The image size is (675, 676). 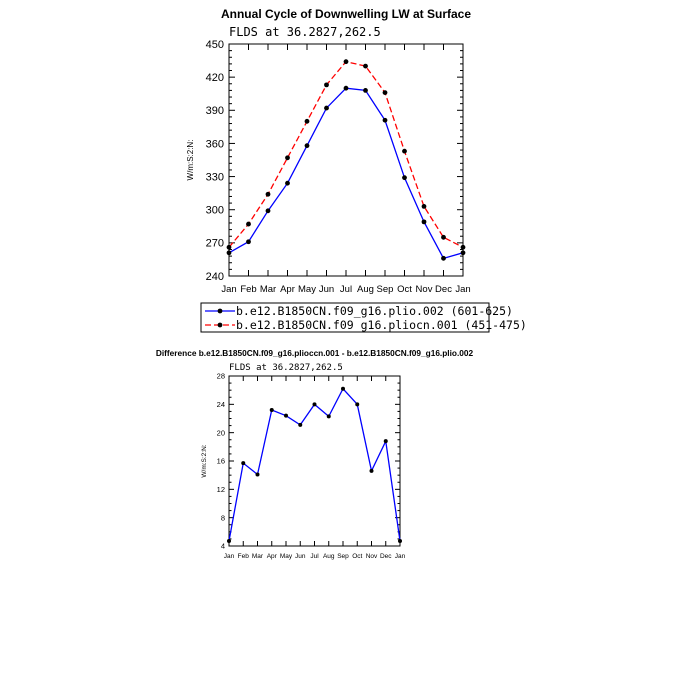 What do you see at coordinates (258, 556) in the screenshot?
I see `chart2-x-tick-label: Mar` at bounding box center [258, 556].